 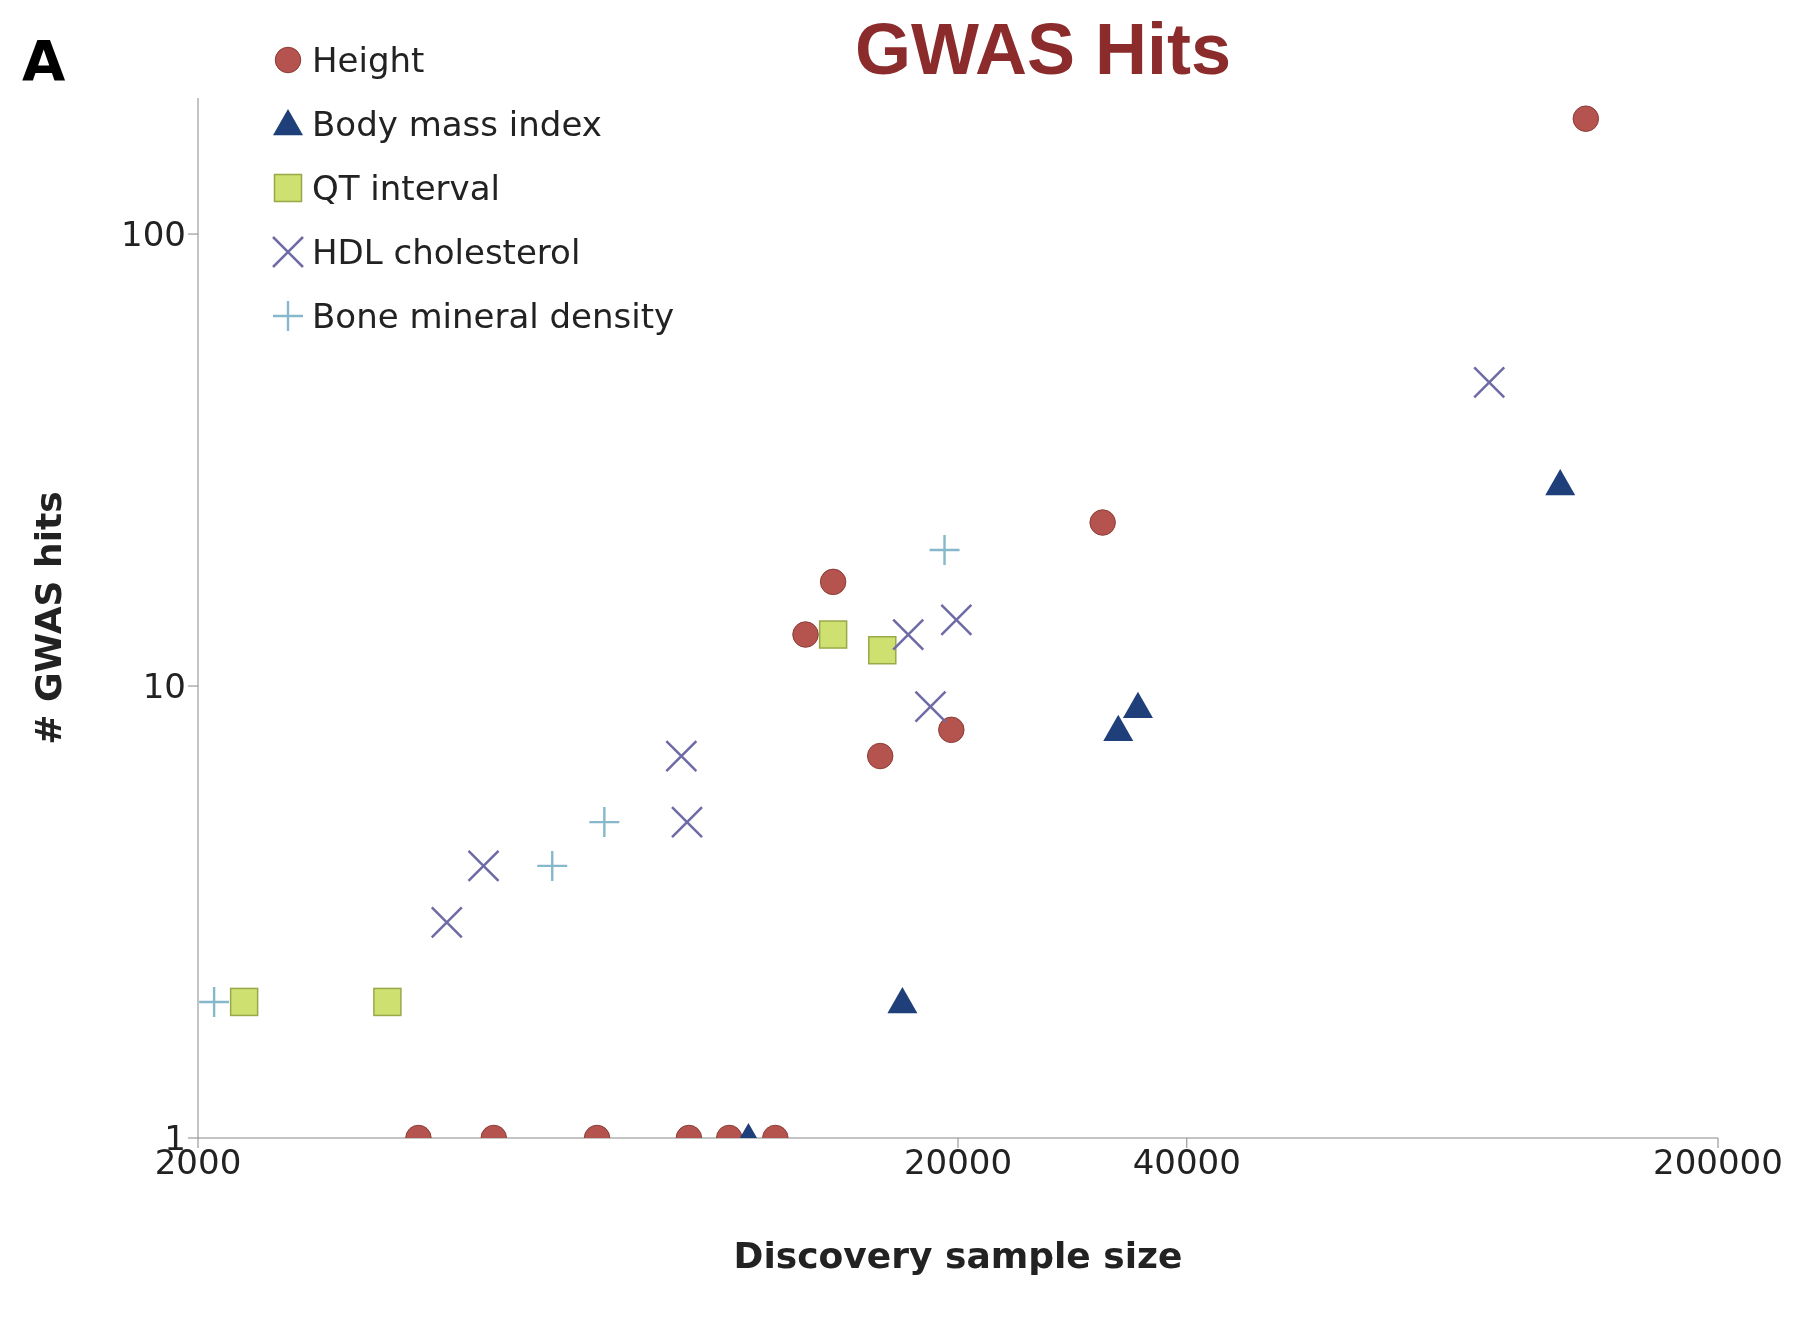 I want to click on y-tick-label: 100, so click(x=153, y=234).